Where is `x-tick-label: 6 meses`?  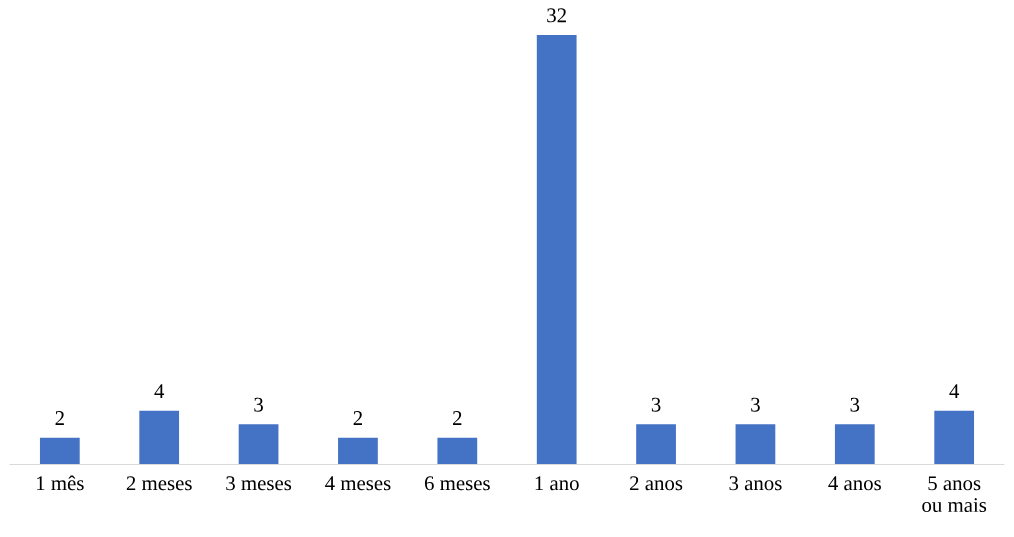
x-tick-label: 6 meses is located at coordinates (457, 483).